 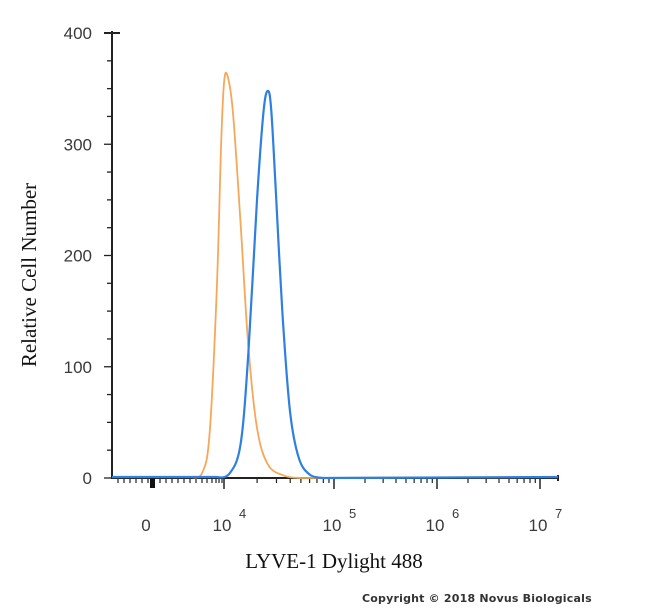 What do you see at coordinates (455, 513) in the screenshot?
I see `x-tick-exponent: 6` at bounding box center [455, 513].